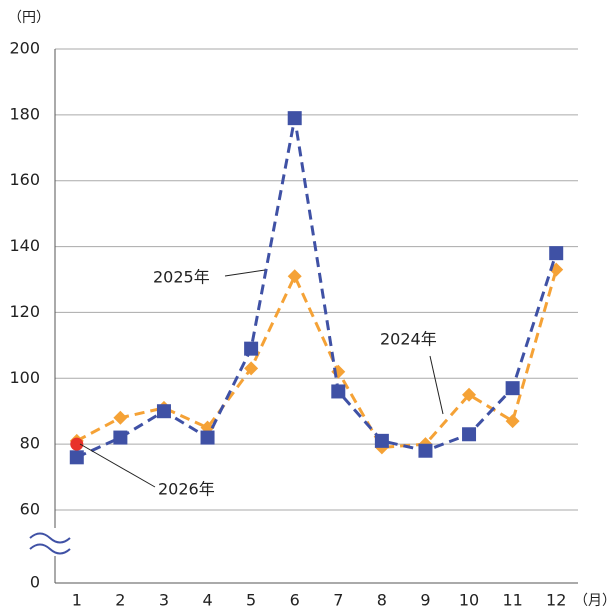 The height and width of the screenshot is (610, 614). Describe the element at coordinates (338, 600) in the screenshot. I see `x-tick-label: 7` at that location.